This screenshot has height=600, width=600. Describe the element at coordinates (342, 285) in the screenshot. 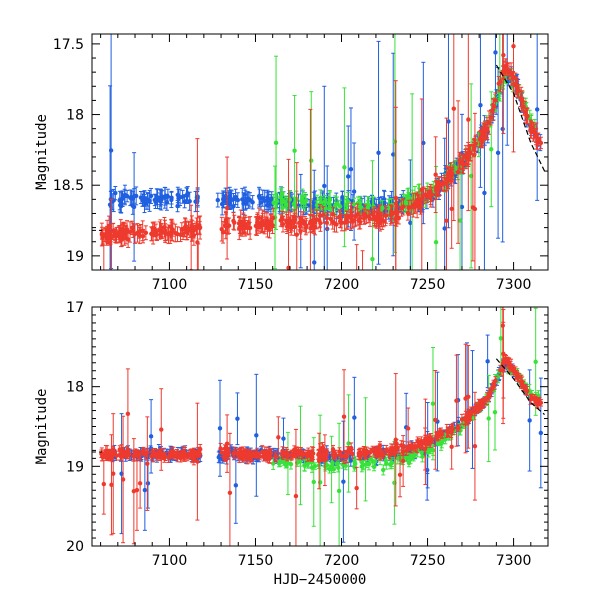

I see `x-tick-label: 7200` at that location.